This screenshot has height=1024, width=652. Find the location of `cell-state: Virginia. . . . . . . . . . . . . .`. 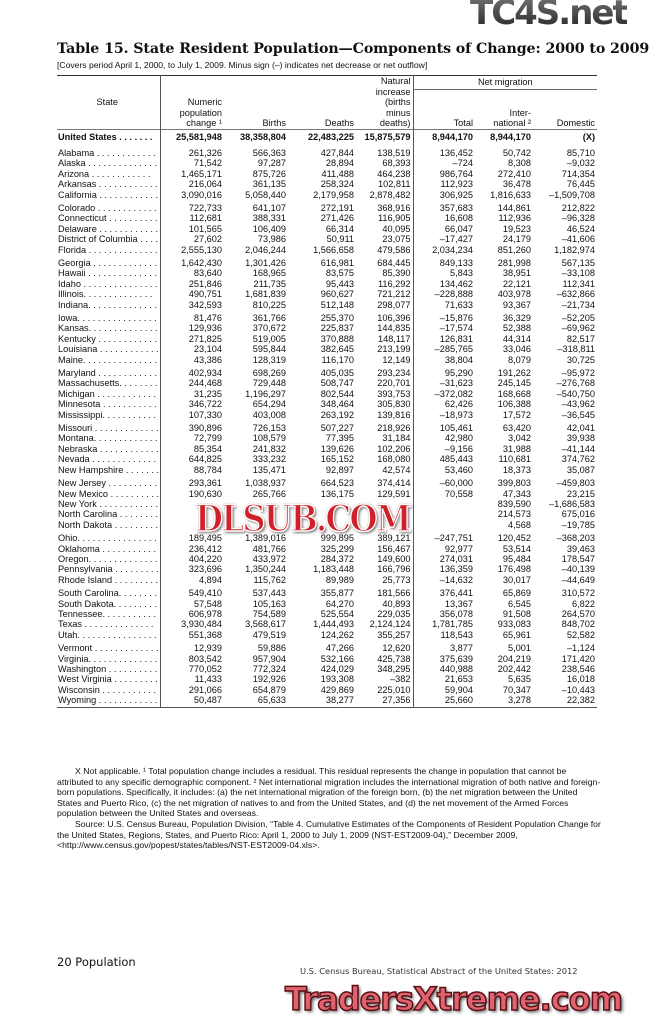

cell-state: Virginia. . . . . . . . . . . . . . is located at coordinates (109, 658).